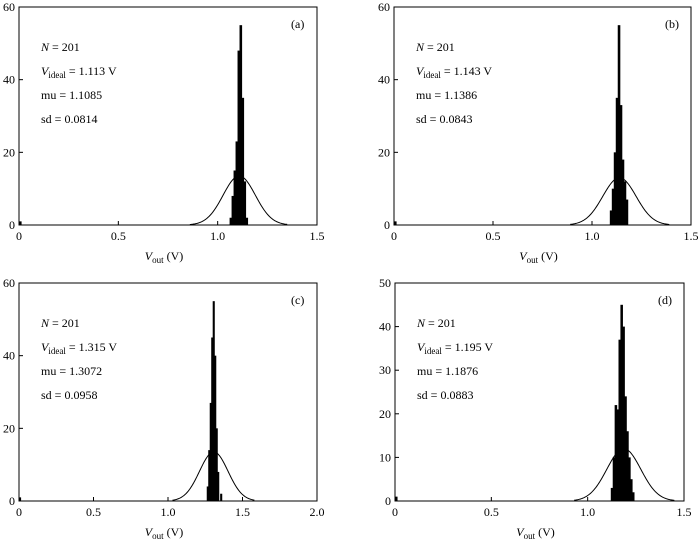  What do you see at coordinates (665, 300) in the screenshot?
I see `panel-label: (d)` at bounding box center [665, 300].